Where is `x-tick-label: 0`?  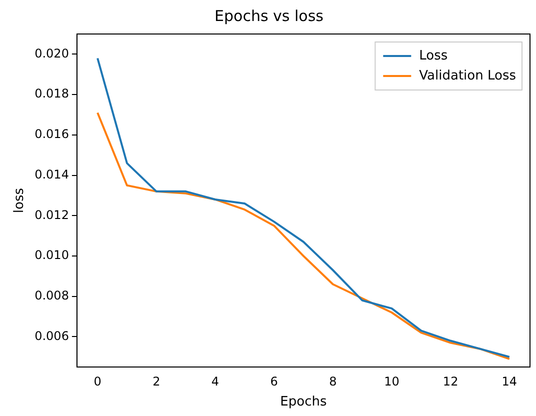
x-tick-label: 0 is located at coordinates (98, 381).